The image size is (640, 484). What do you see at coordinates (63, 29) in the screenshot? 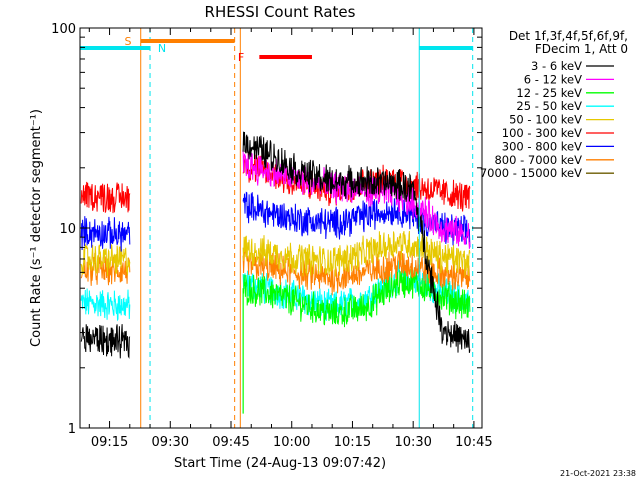
I see `y-tick-label: 100` at bounding box center [63, 29].